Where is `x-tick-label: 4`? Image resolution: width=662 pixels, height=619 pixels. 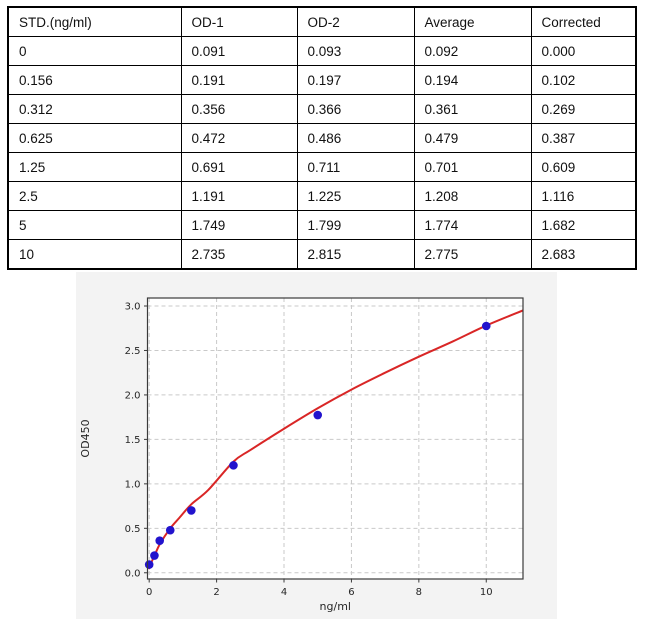 x-tick-label: 4 is located at coordinates (284, 592).